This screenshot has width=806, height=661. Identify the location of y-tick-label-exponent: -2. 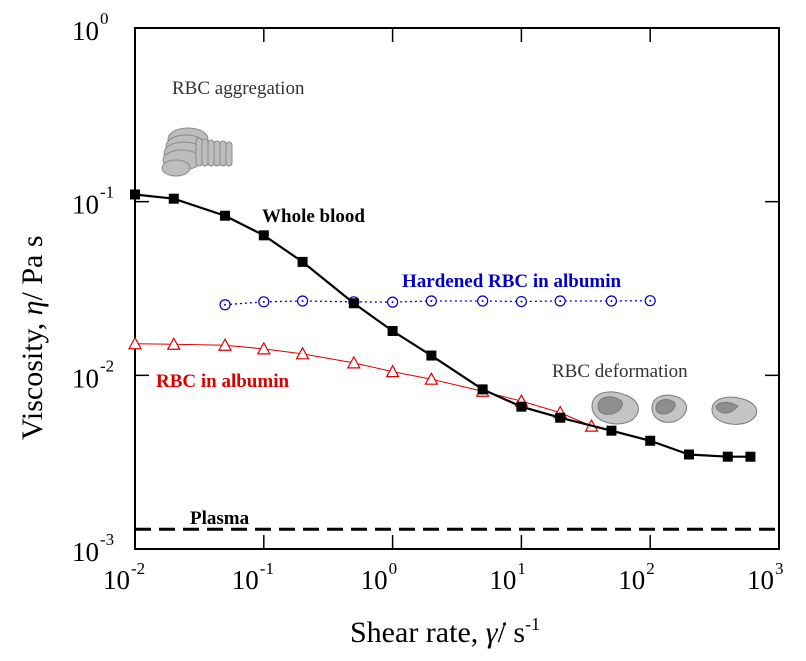
(107, 365).